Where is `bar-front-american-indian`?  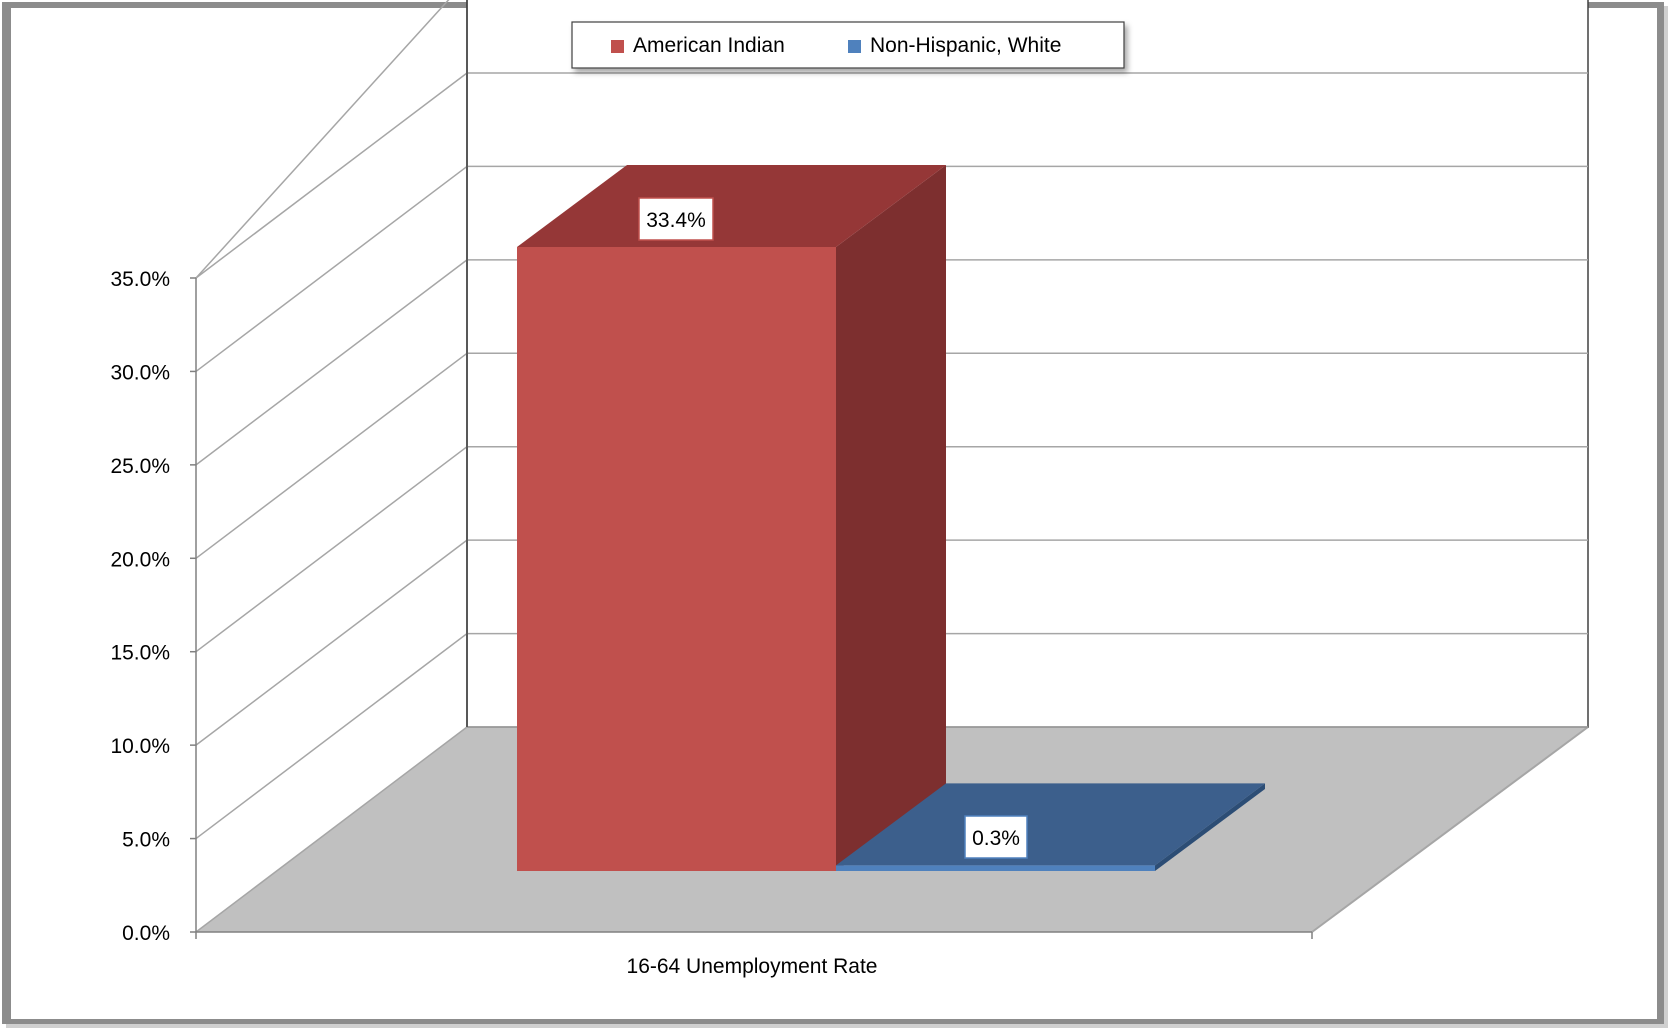 bar-front-american-indian is located at coordinates (676, 559).